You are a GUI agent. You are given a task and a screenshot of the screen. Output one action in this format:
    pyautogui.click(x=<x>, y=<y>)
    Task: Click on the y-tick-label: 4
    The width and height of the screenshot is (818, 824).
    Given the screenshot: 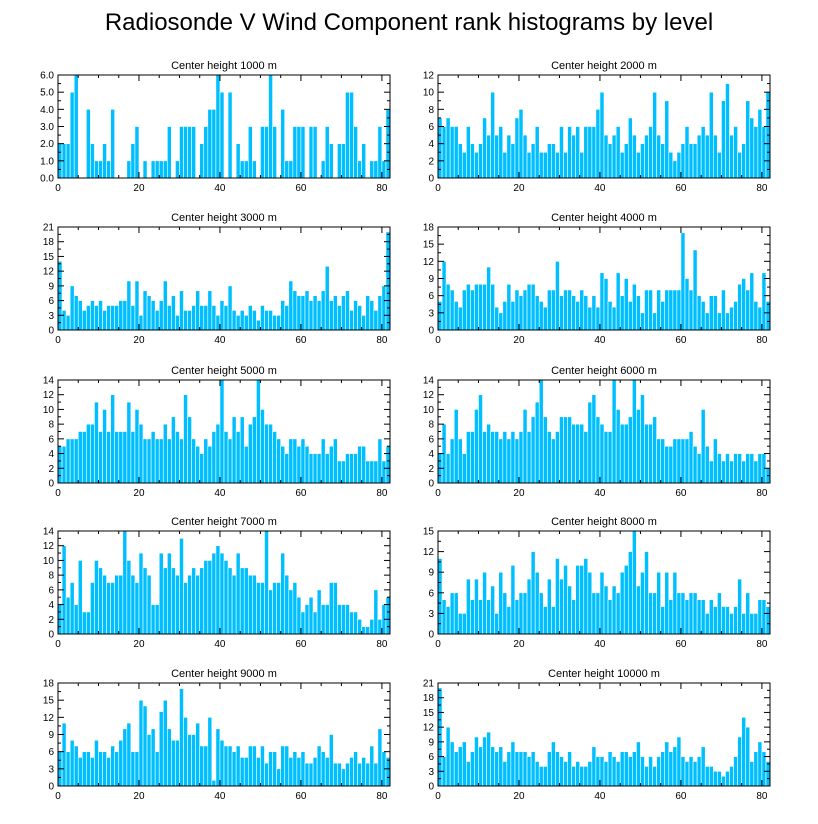 What is the action you would take?
    pyautogui.click(x=51, y=454)
    